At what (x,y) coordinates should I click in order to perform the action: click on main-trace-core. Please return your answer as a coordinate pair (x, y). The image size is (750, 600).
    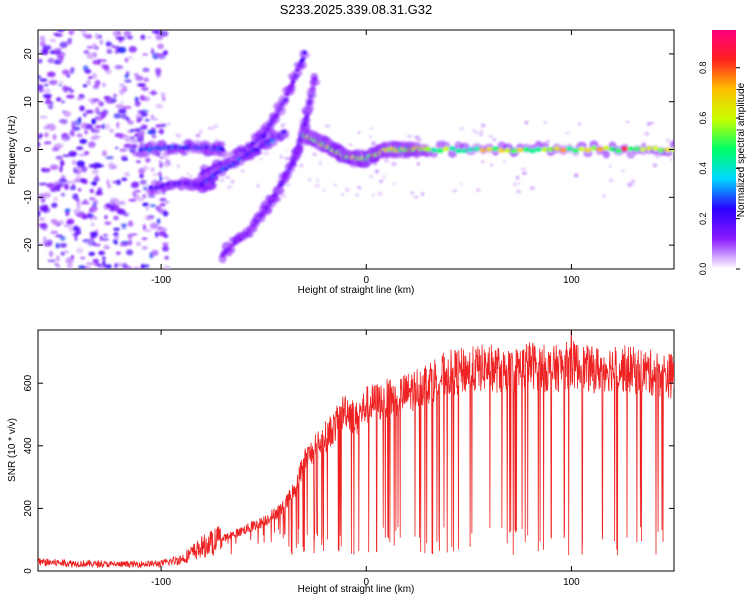
    Looking at the image, I should click on (625, 148).